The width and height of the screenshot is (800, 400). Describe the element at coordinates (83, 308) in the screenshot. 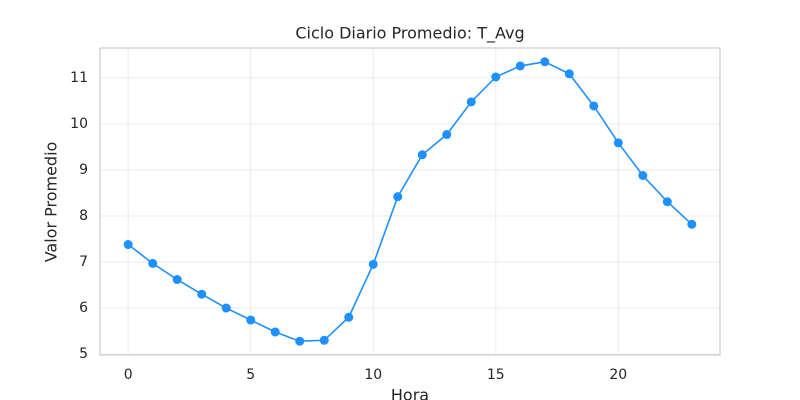

I see `y-tick-label: 6` at that location.